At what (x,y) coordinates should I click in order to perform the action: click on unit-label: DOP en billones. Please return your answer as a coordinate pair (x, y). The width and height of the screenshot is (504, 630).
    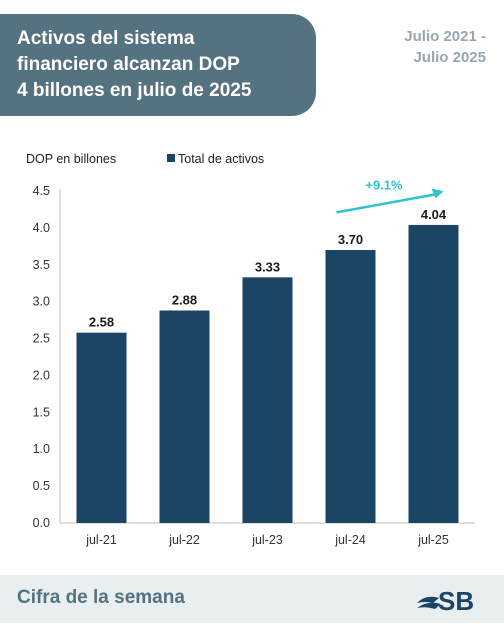
    Looking at the image, I should click on (71, 159).